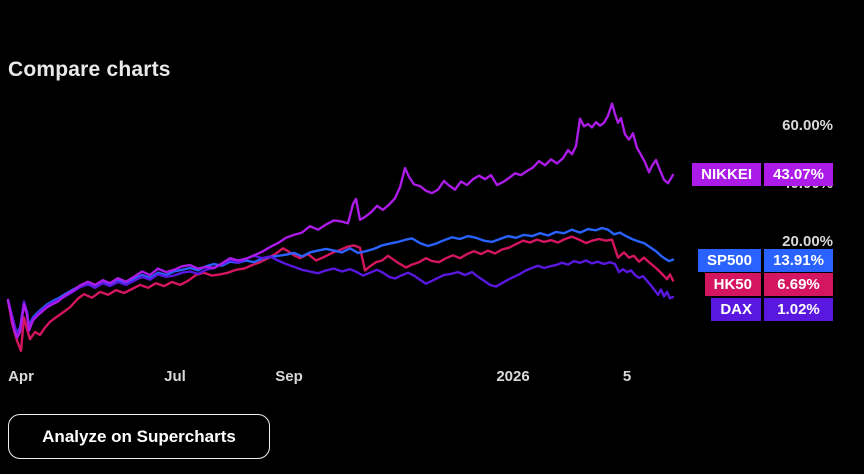  What do you see at coordinates (798, 174) in the screenshot?
I see `badge-value-label: 43.07%` at bounding box center [798, 174].